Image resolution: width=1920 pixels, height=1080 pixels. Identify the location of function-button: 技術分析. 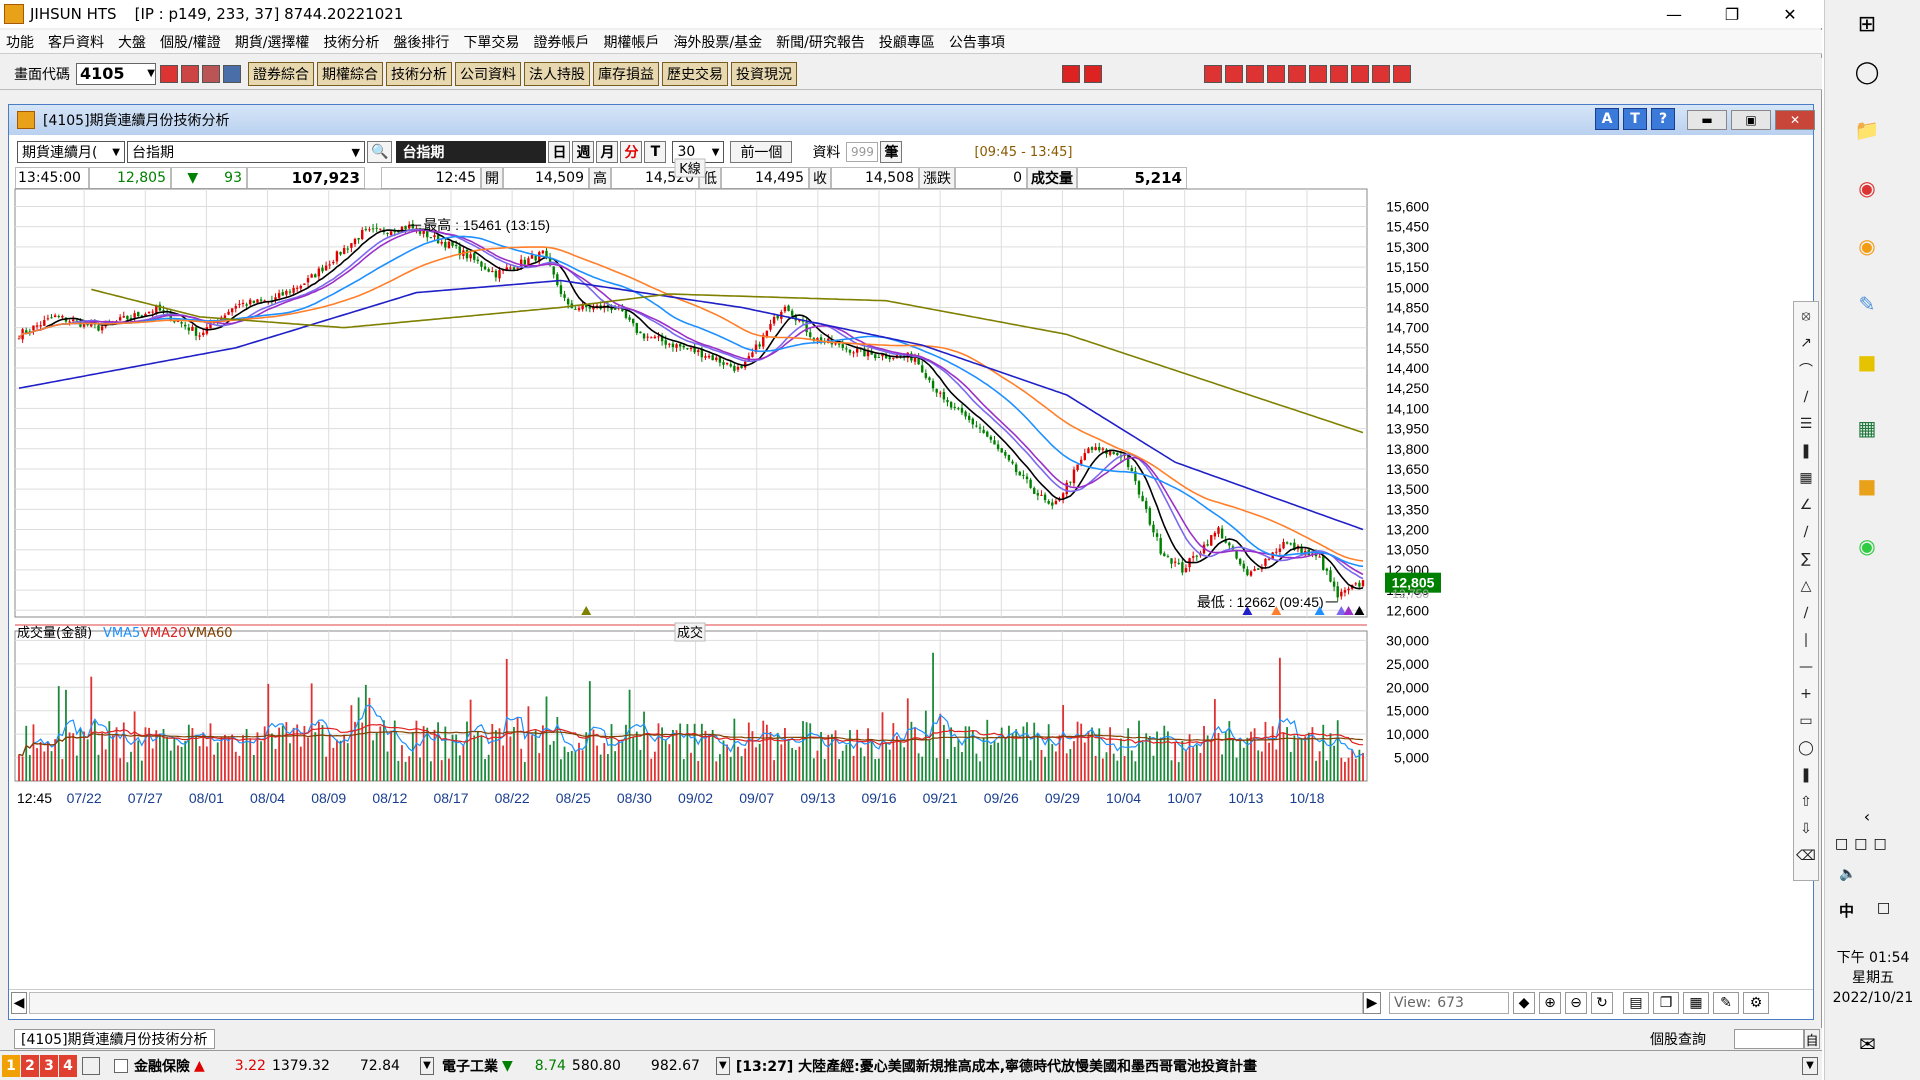
(419, 73).